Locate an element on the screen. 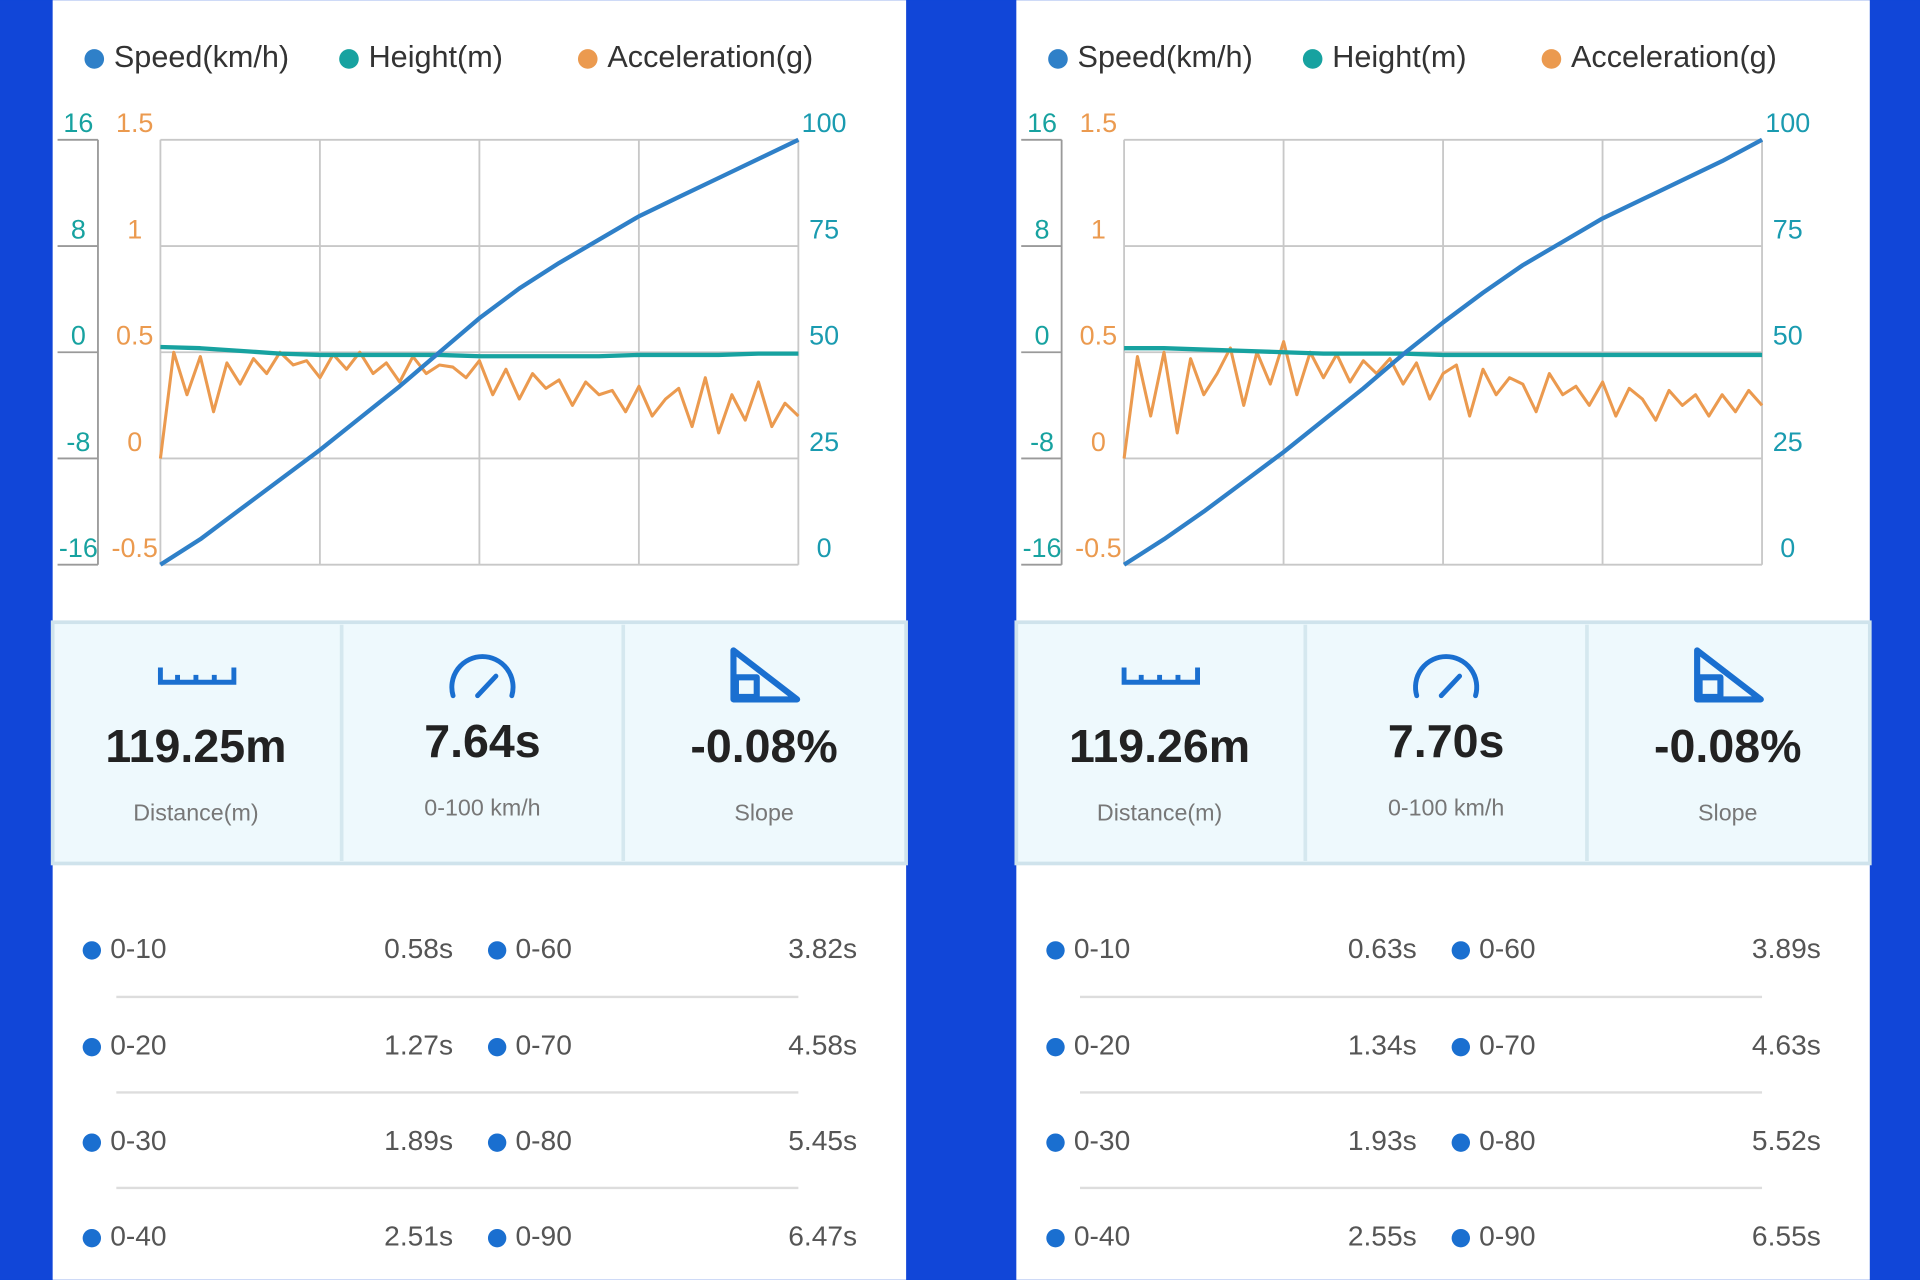 The height and width of the screenshot is (1280, 1920). split-time: 1.34s is located at coordinates (1382, 1045).